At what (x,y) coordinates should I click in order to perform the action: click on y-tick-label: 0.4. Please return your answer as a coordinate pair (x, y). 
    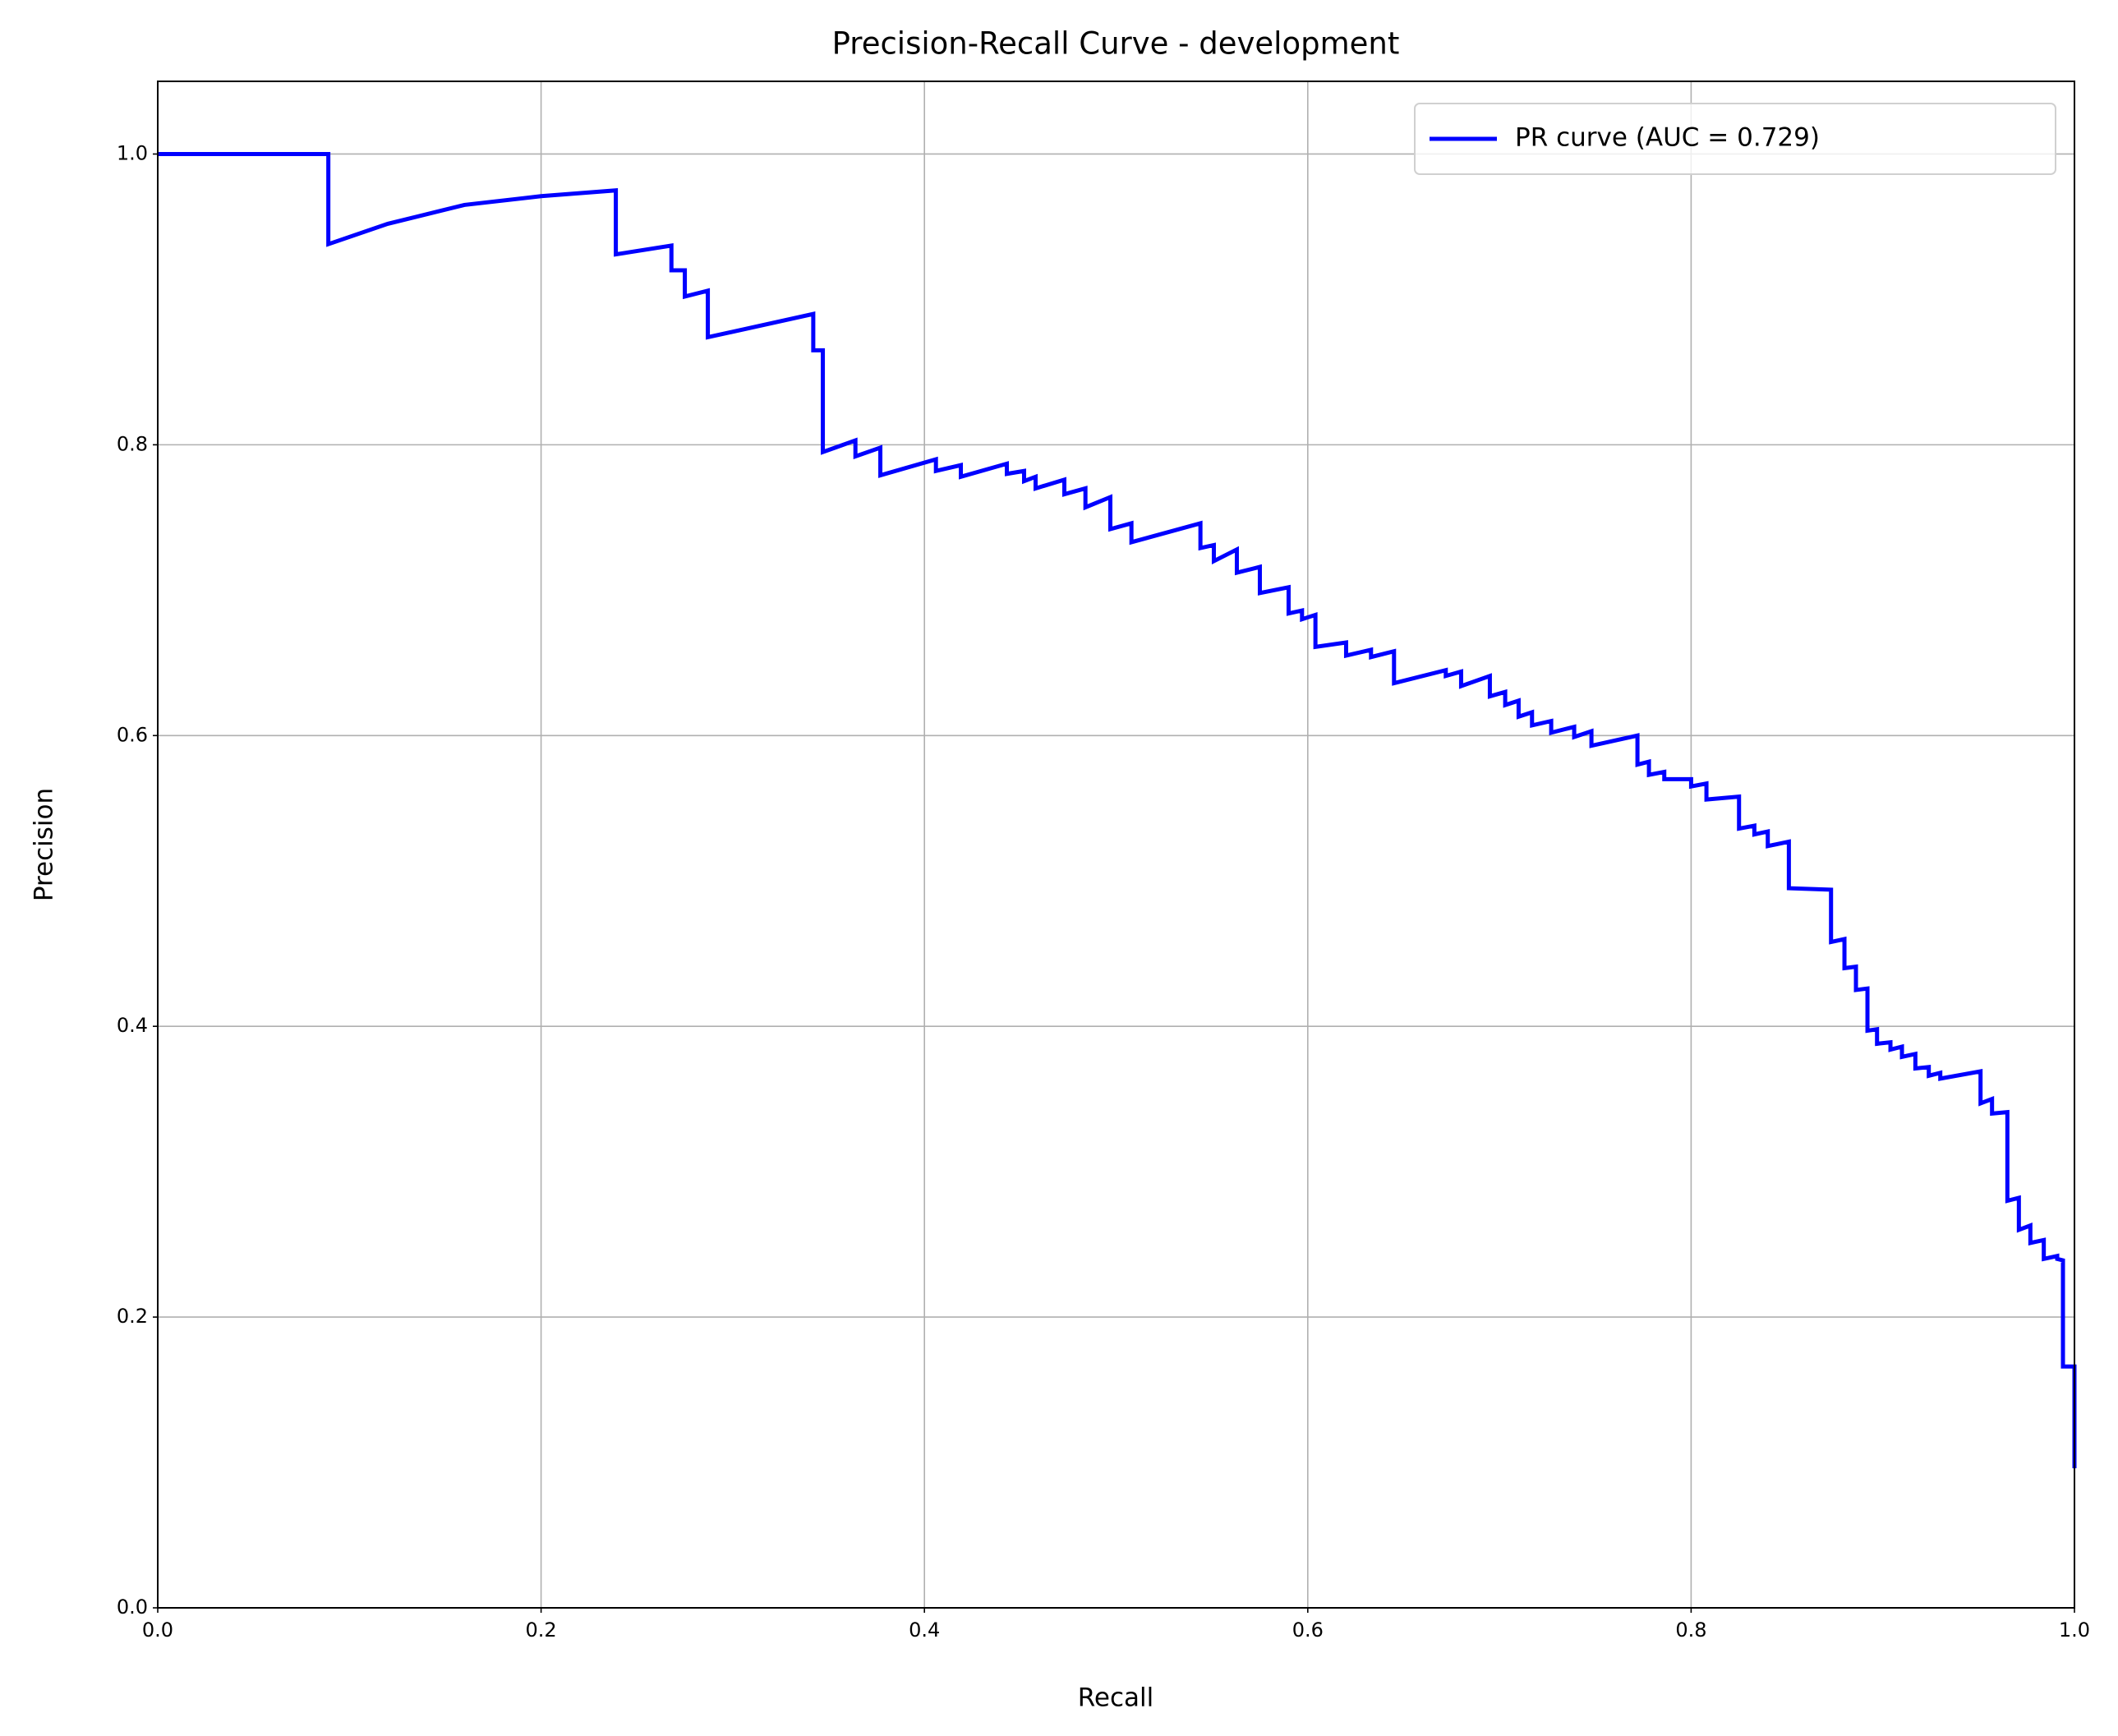
    Looking at the image, I should click on (132, 1025).